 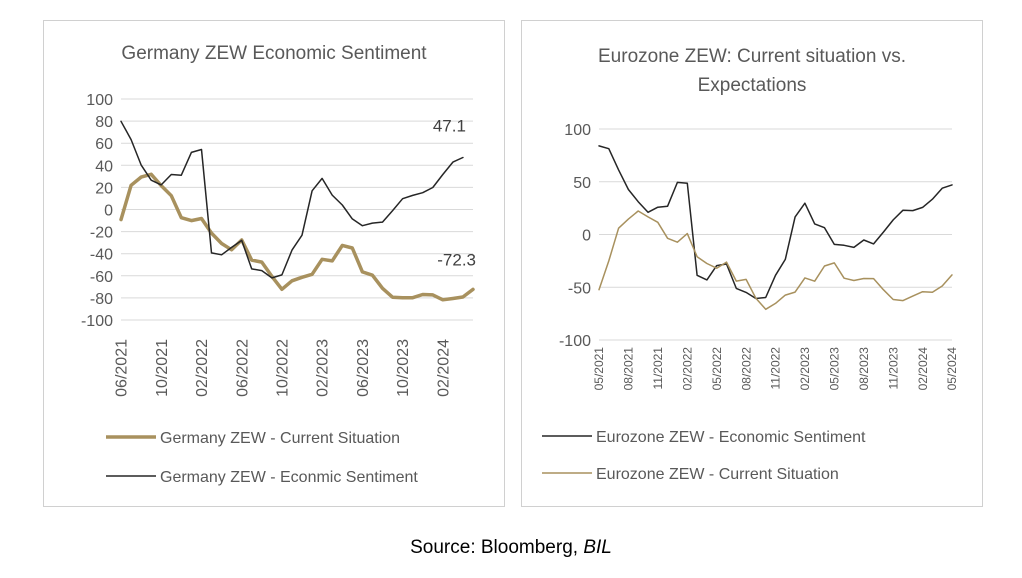 What do you see at coordinates (162, 368) in the screenshot?
I see `x-tick-label: 10/2021` at bounding box center [162, 368].